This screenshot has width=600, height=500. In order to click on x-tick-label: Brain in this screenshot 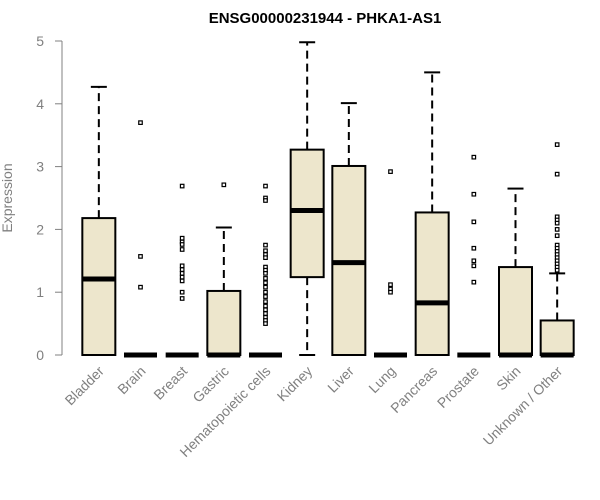, I will do `click(131, 380)`.